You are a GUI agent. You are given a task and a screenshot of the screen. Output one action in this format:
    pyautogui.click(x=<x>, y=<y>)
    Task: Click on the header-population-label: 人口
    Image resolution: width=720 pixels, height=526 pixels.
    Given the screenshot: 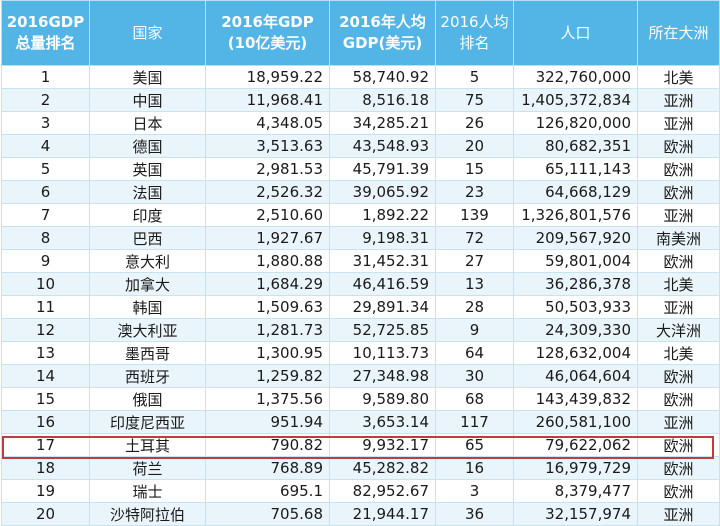 What is the action you would take?
    pyautogui.click(x=575, y=32)
    